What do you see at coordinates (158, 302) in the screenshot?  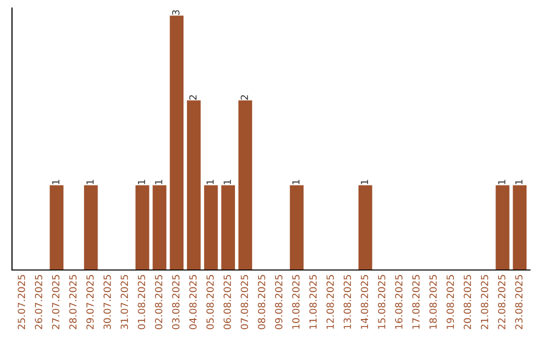 I see `x-tick-label: 02.08.2025` at bounding box center [158, 302].